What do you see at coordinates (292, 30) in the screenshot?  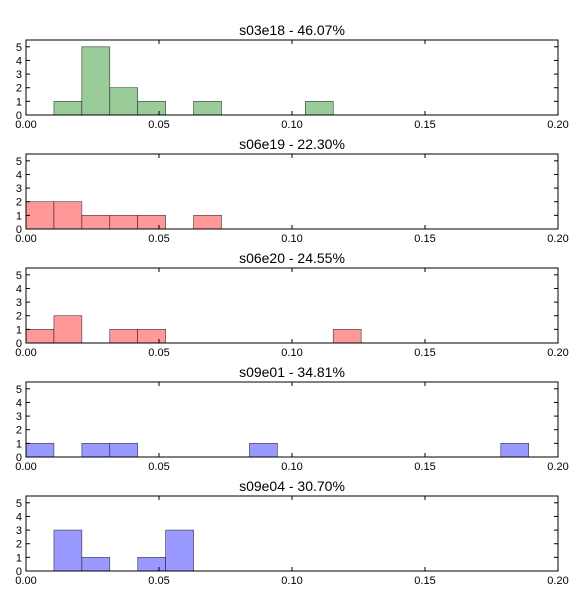 I see `subplot-title: s03e18 - 46.07%` at bounding box center [292, 30].